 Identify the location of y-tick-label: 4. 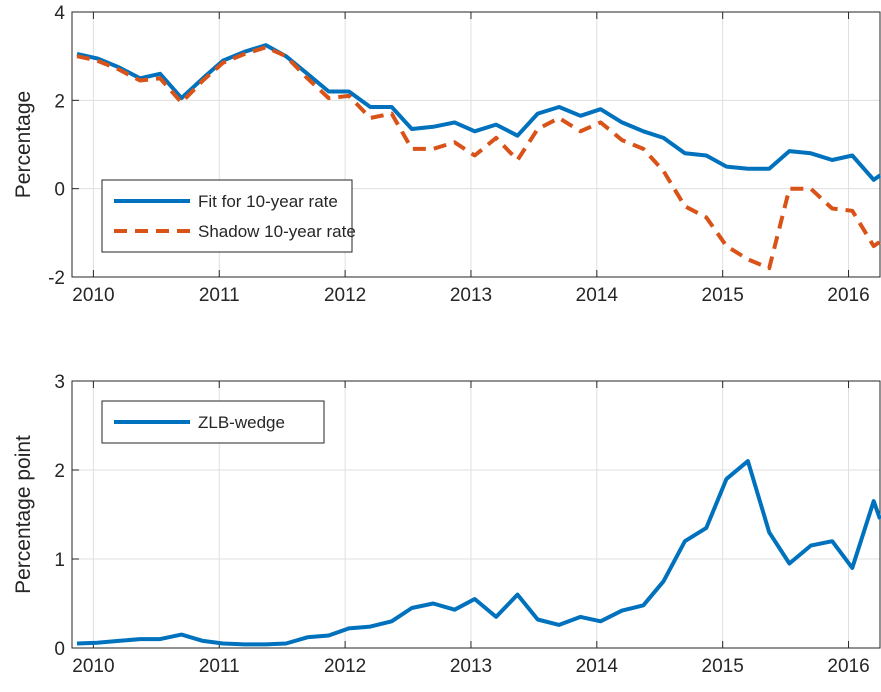
(59, 13).